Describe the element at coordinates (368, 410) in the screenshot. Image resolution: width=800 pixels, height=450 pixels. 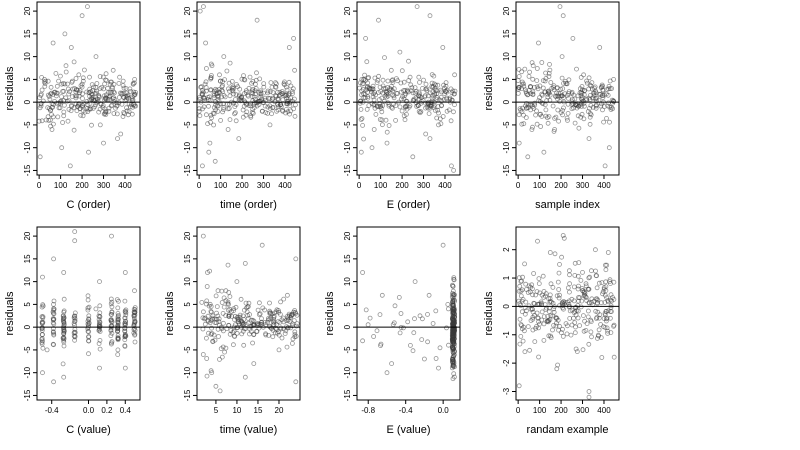
I see `x-tick-label: -0.8` at that location.